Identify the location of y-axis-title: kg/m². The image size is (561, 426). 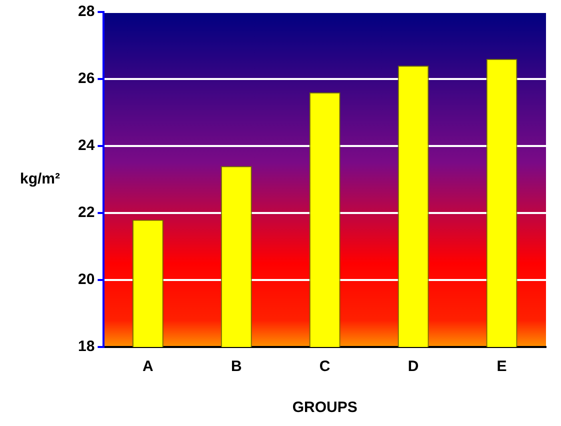
(40, 179).